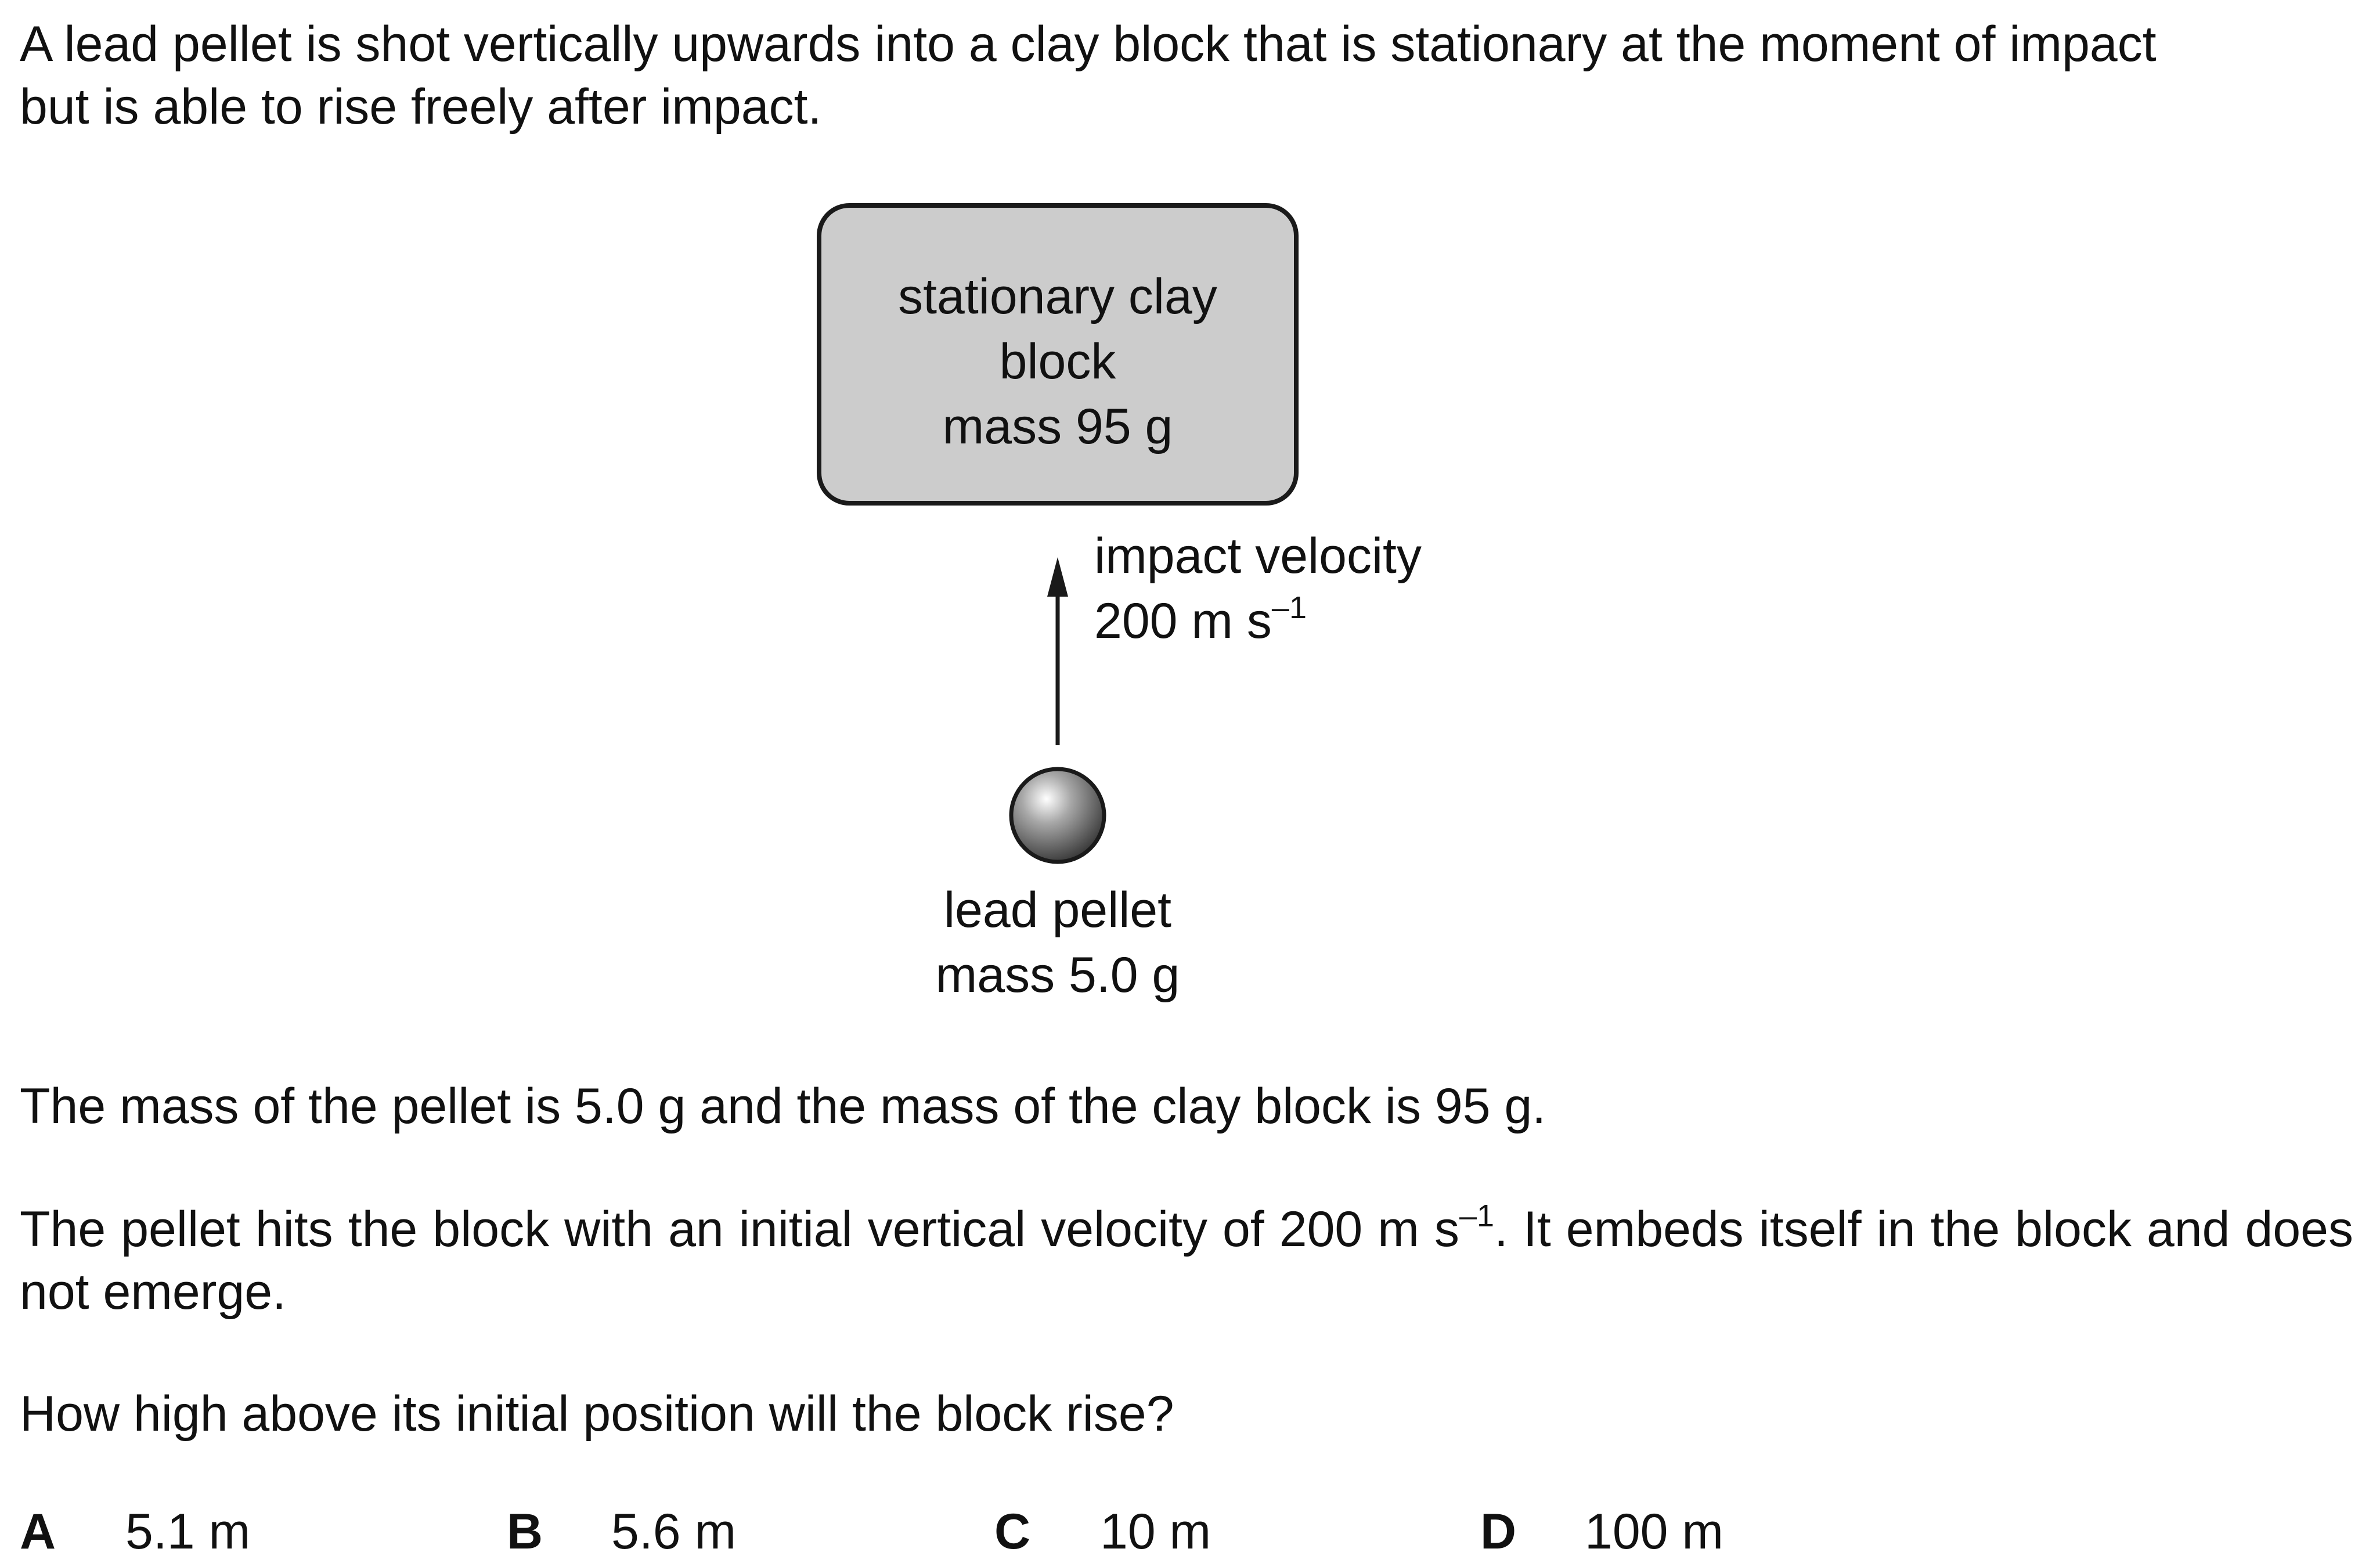  Describe the element at coordinates (1057, 943) in the screenshot. I see `lead-pellet-label: lead pellet mass 5.0 g` at that location.